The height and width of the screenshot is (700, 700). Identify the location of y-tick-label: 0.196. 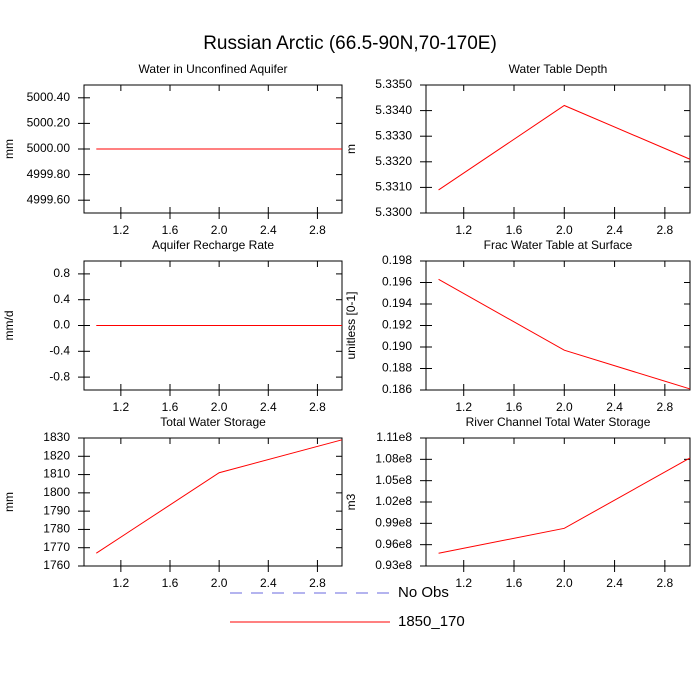
(397, 282).